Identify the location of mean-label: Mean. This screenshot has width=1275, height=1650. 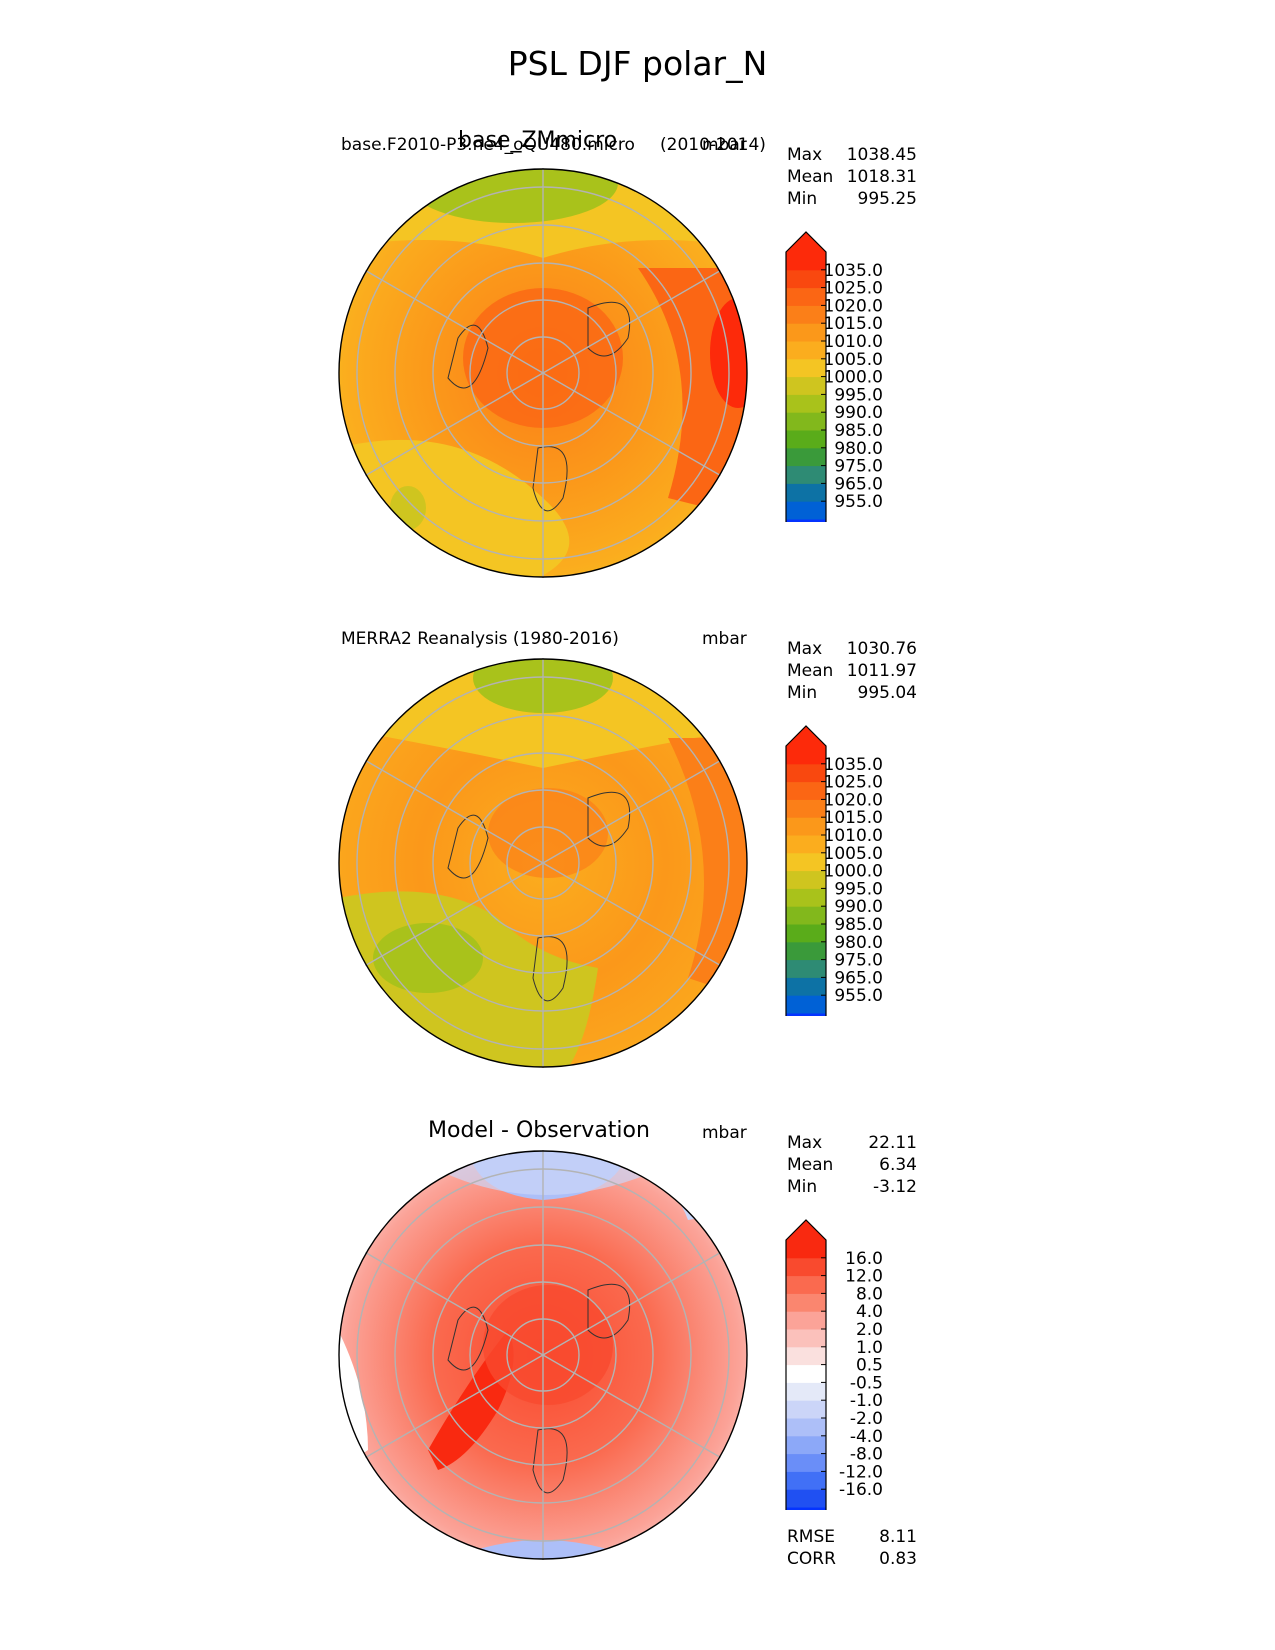
(810, 177).